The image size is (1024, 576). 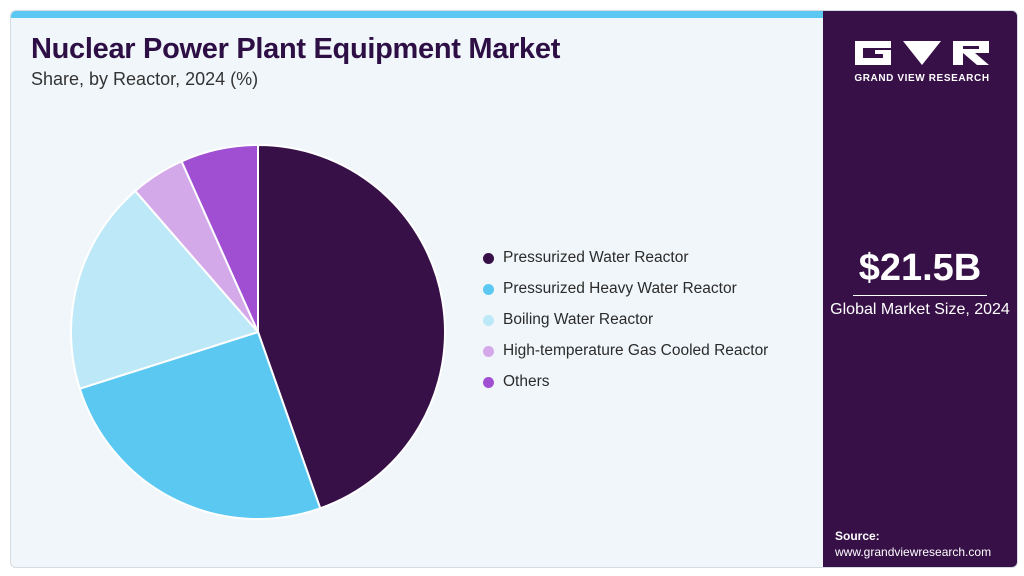 What do you see at coordinates (920, 295) in the screenshot?
I see `market-size-divider` at bounding box center [920, 295].